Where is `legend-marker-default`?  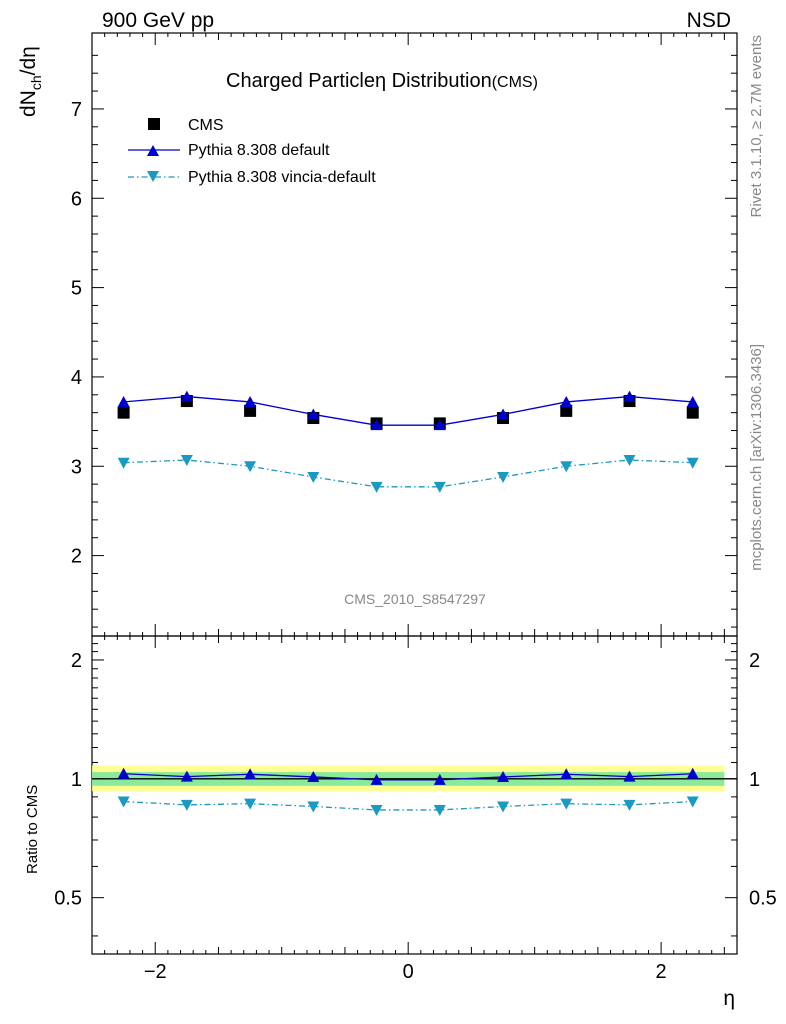
legend-marker-default is located at coordinates (153, 150).